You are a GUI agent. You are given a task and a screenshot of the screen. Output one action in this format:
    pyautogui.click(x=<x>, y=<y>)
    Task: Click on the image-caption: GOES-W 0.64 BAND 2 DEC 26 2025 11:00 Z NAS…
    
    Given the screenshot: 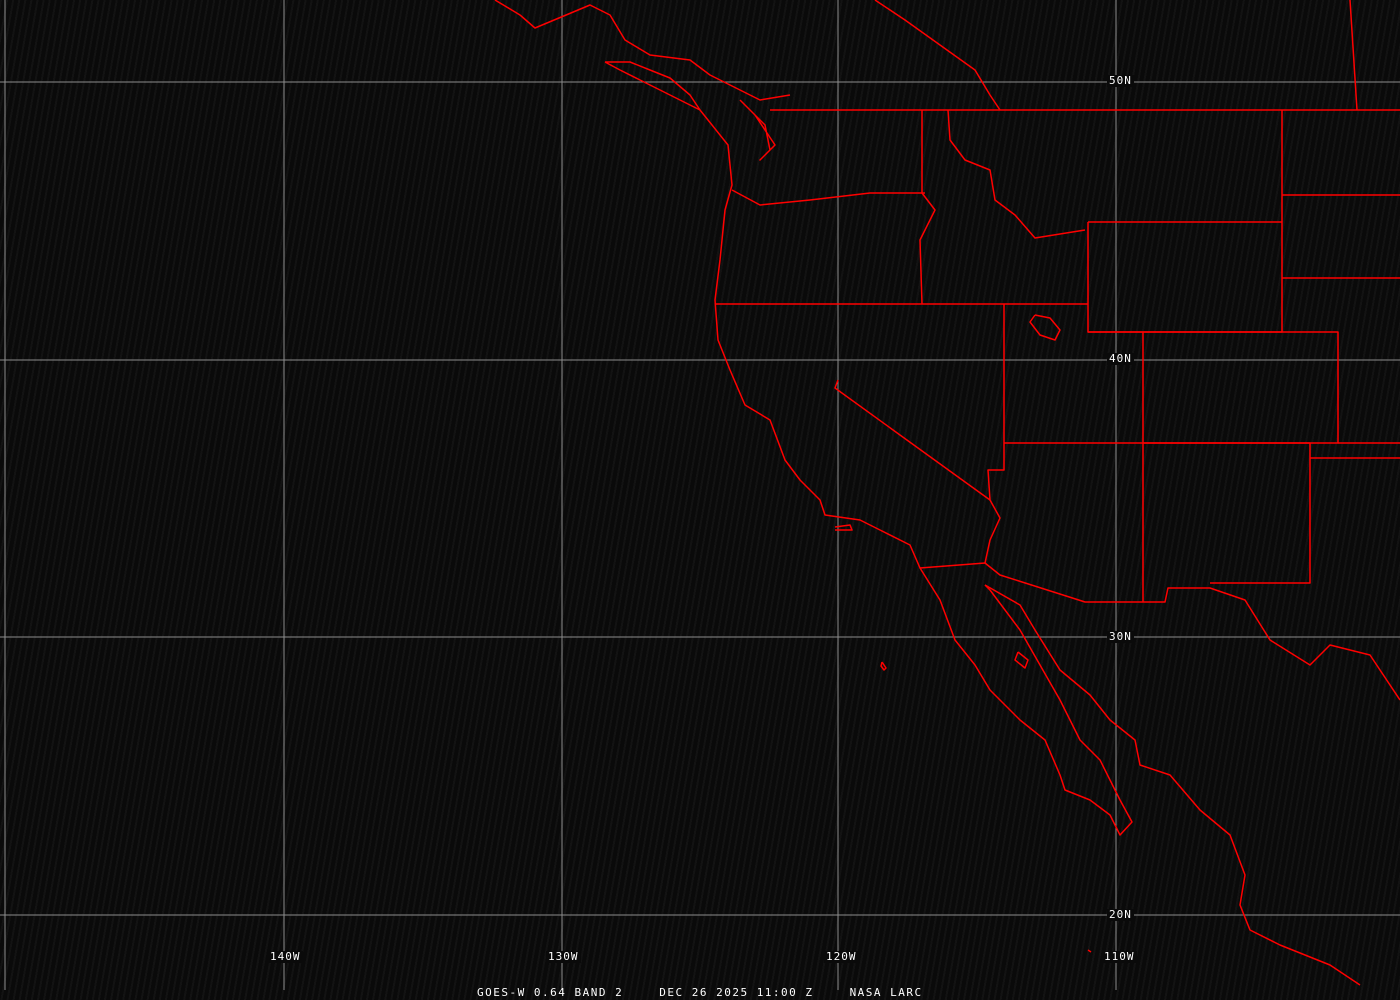 What is the action you would take?
    pyautogui.click(x=718, y=992)
    